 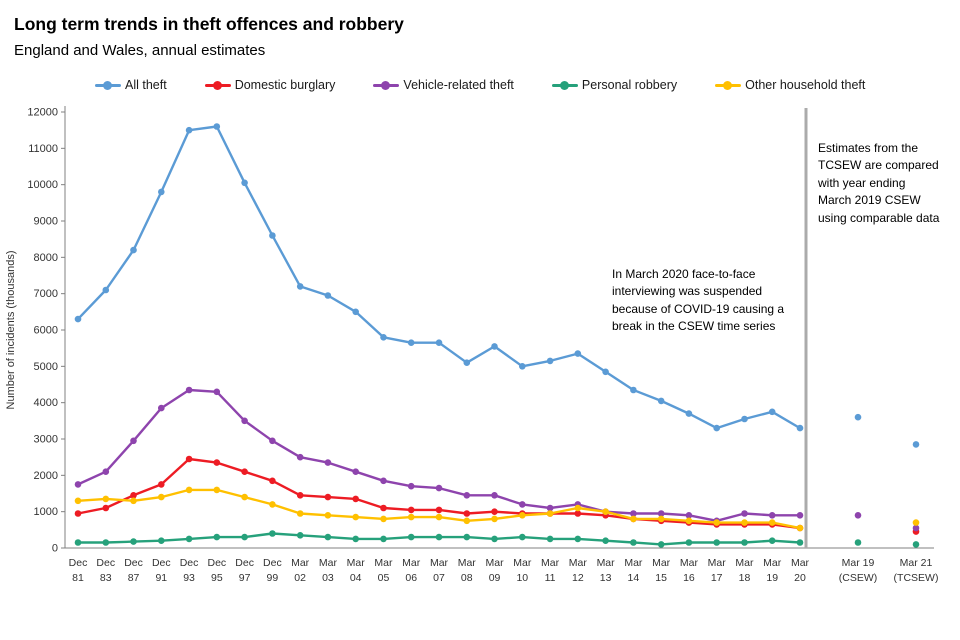 What do you see at coordinates (269, 85) in the screenshot?
I see `legend-item-domestic-burglary: Domestic burglary` at bounding box center [269, 85].